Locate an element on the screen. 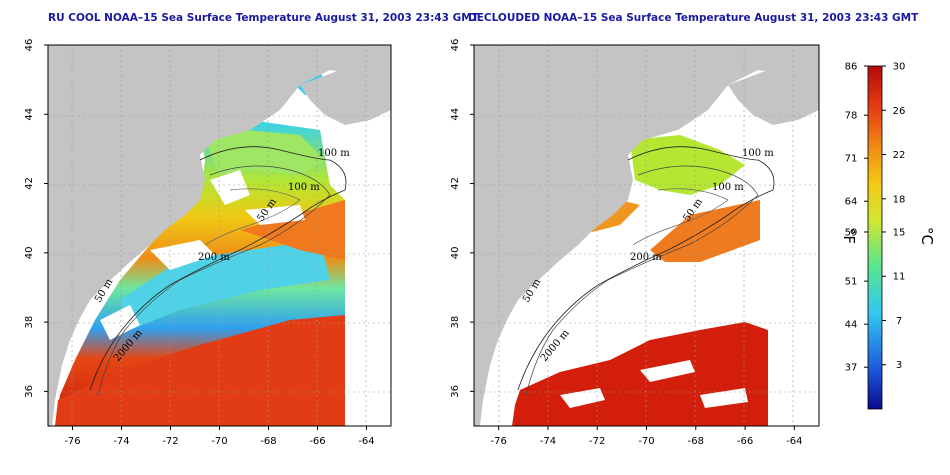 The image size is (950, 475). y-tick-label-right: 38 is located at coordinates (455, 322).